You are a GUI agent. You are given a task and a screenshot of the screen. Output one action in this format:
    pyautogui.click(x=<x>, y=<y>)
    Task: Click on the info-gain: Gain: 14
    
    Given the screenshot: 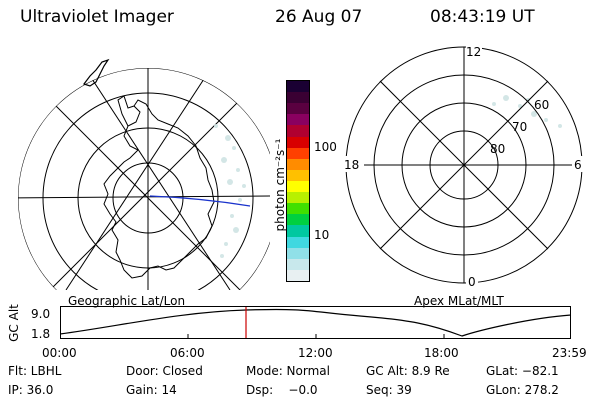 What is the action you would take?
    pyautogui.click(x=151, y=390)
    